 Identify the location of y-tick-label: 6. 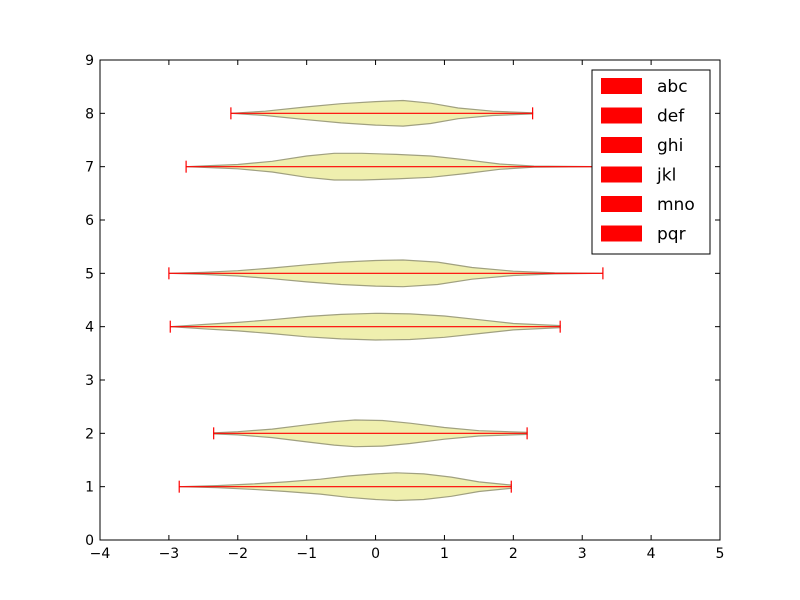
(89, 221).